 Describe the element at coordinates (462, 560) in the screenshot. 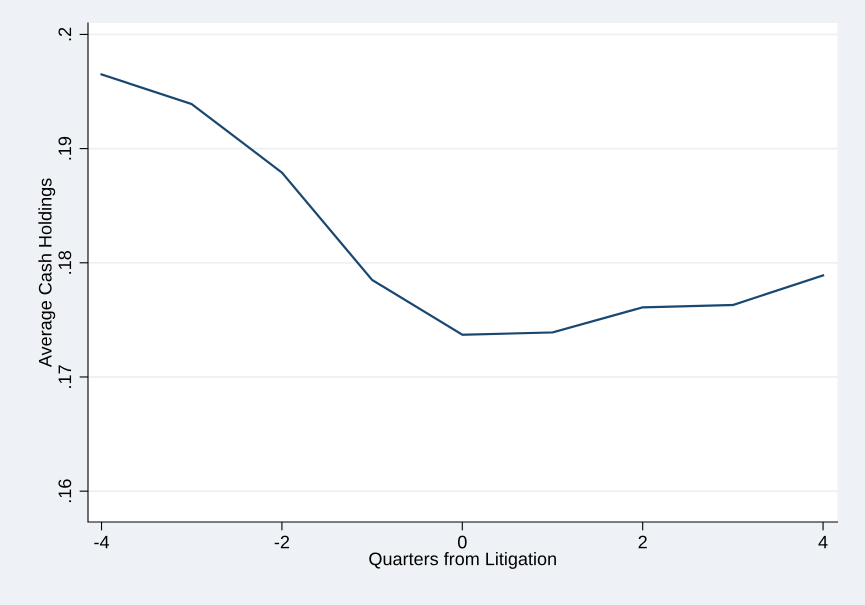

I see `x-axis-title: Quarters from Litigation` at that location.